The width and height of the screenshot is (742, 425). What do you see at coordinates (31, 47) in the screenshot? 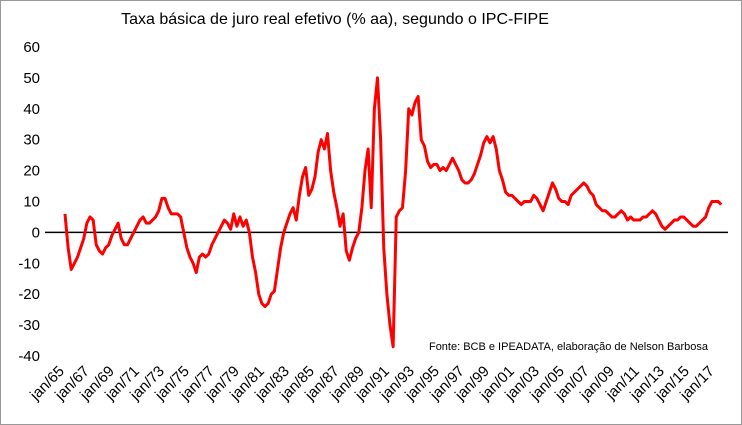
I see `y-tick-label: 60` at bounding box center [31, 47].